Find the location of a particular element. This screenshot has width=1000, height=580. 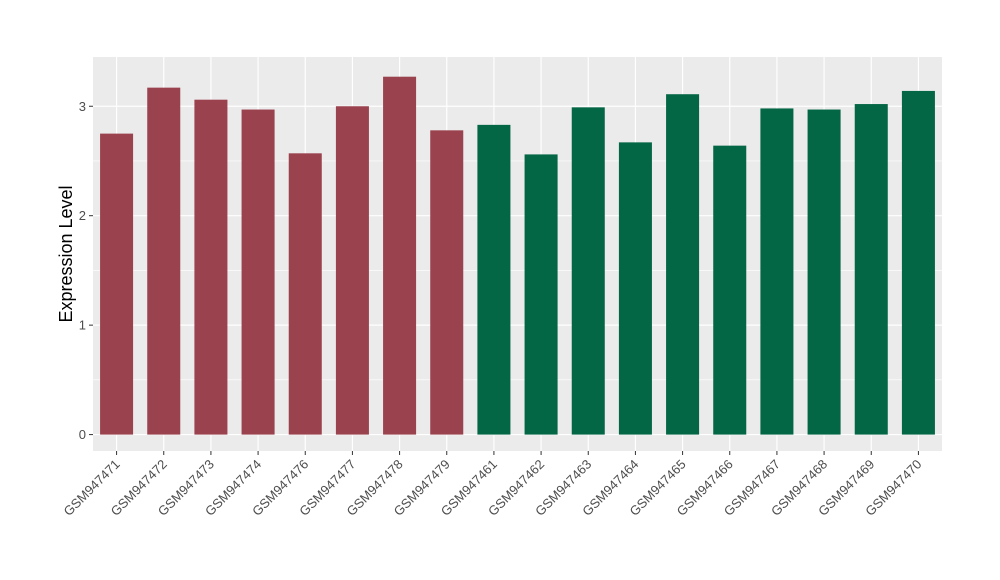

bar-GSM947467 is located at coordinates (777, 271).